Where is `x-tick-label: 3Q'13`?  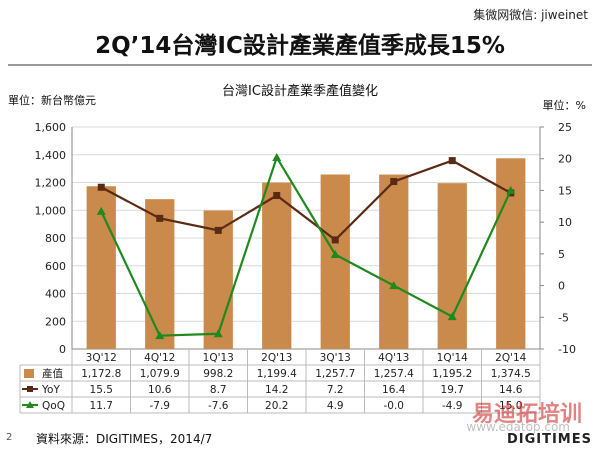
x-tick-label: 3Q'13 is located at coordinates (335, 358).